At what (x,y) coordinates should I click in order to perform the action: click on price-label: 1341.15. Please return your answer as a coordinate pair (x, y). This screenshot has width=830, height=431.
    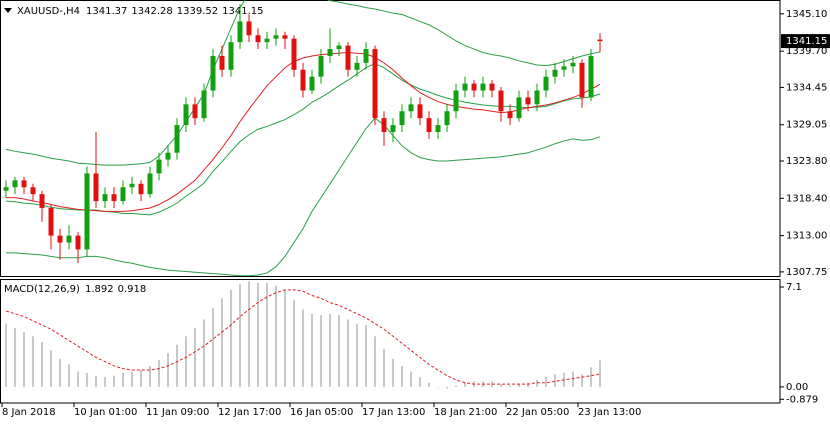
    Looking at the image, I should click on (806, 41).